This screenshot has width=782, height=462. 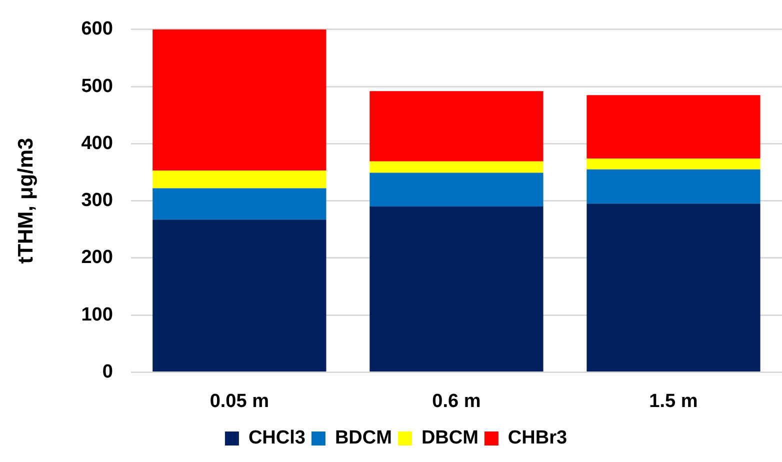 I want to click on legend-label: CHBr3, so click(x=538, y=438).